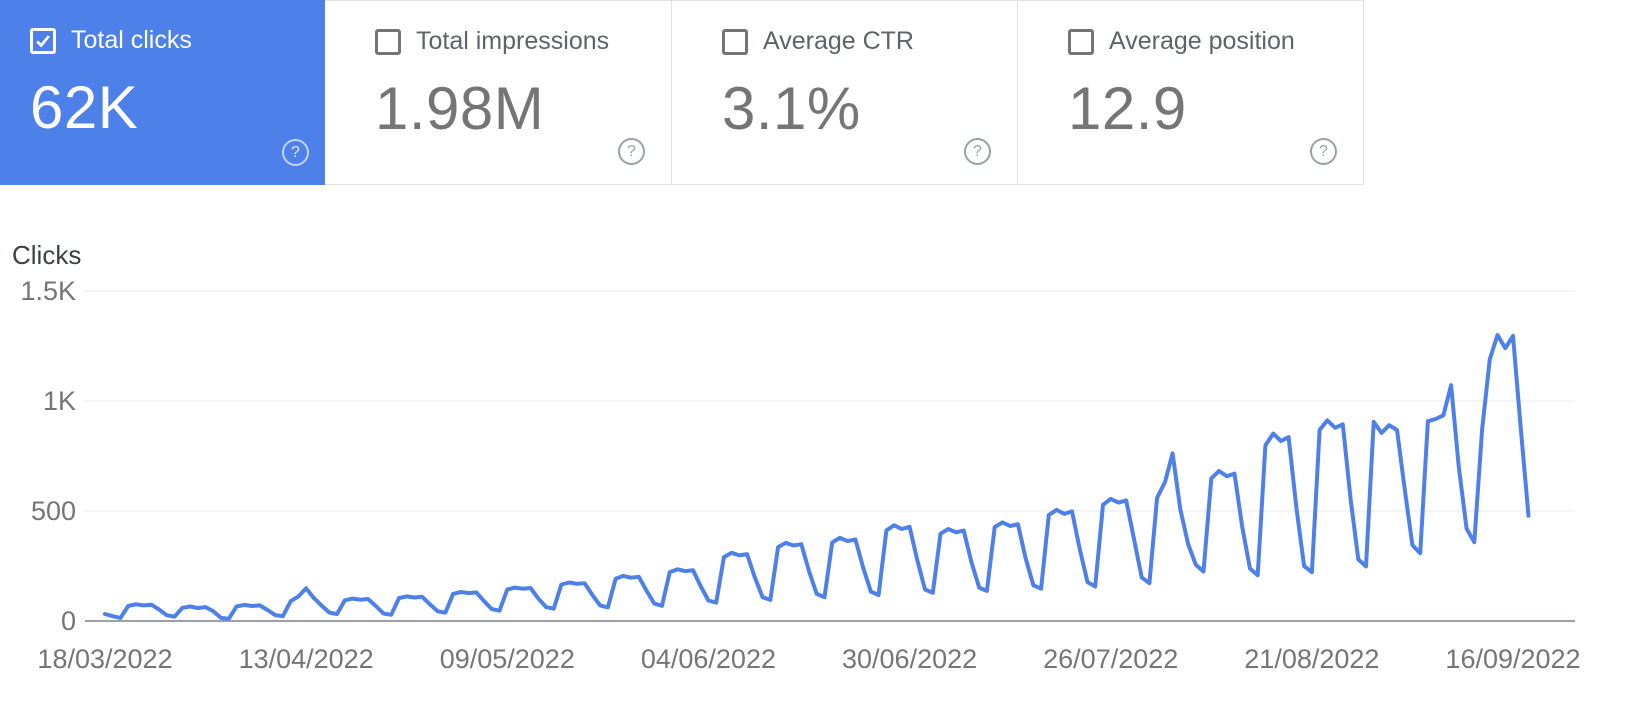  I want to click on metric-card-header: Average CTR, so click(869, 41).